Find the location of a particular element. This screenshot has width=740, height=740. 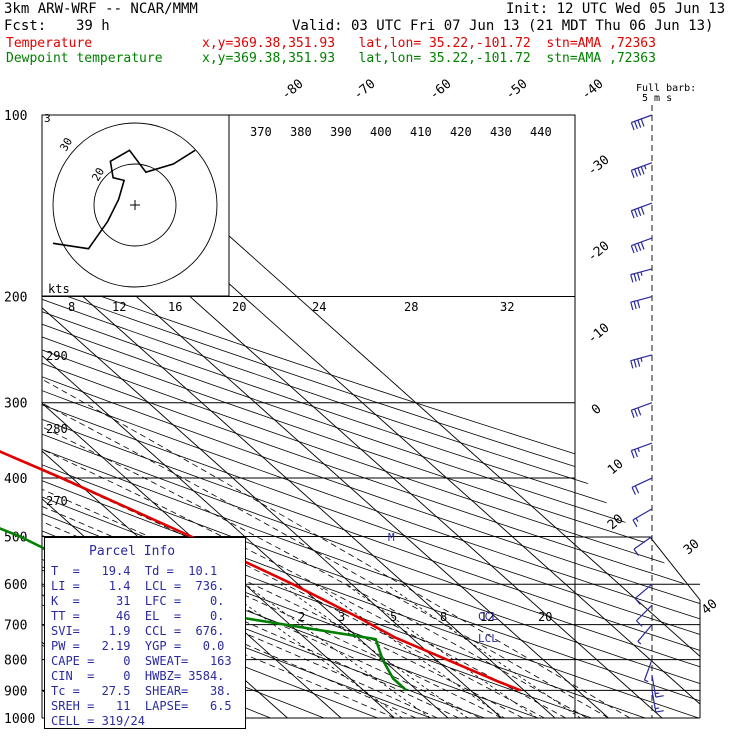

full-barb-units: 5 m s is located at coordinates (657, 98).